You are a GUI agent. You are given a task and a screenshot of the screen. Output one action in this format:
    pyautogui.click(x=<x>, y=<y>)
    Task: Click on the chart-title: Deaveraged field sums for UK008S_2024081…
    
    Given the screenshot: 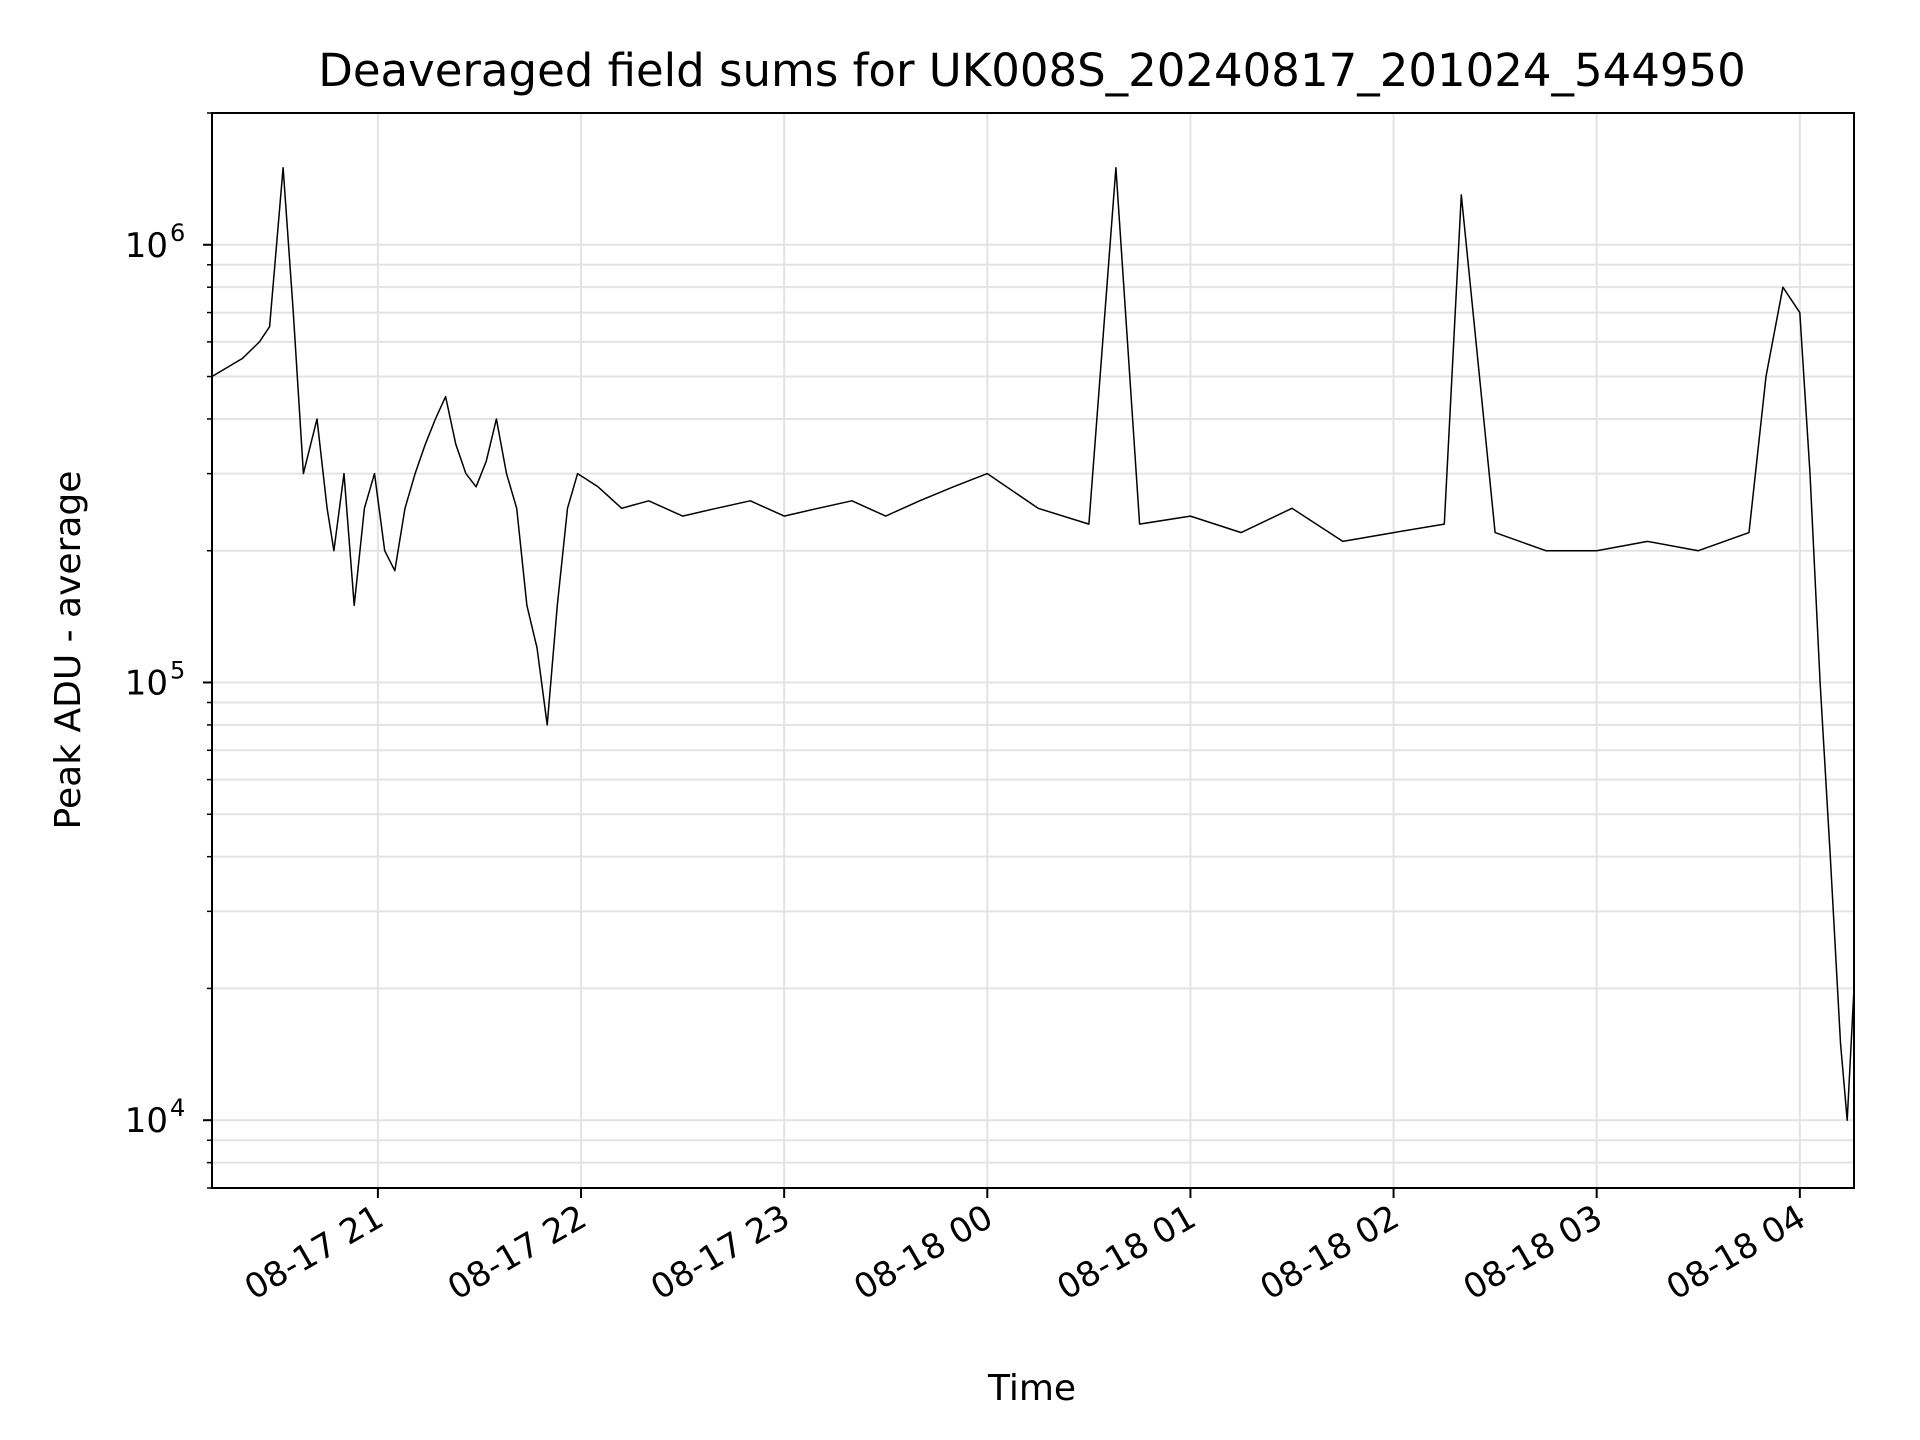 What is the action you would take?
    pyautogui.click(x=1032, y=70)
    